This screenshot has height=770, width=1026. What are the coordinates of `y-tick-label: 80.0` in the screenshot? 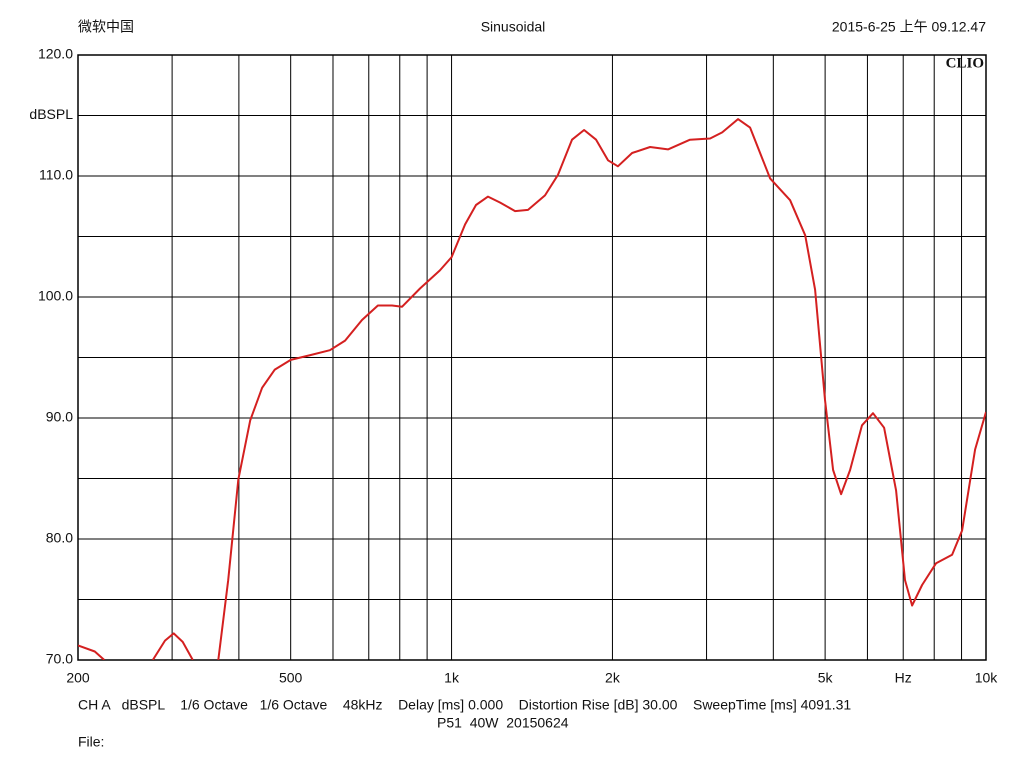 It's located at (59, 538).